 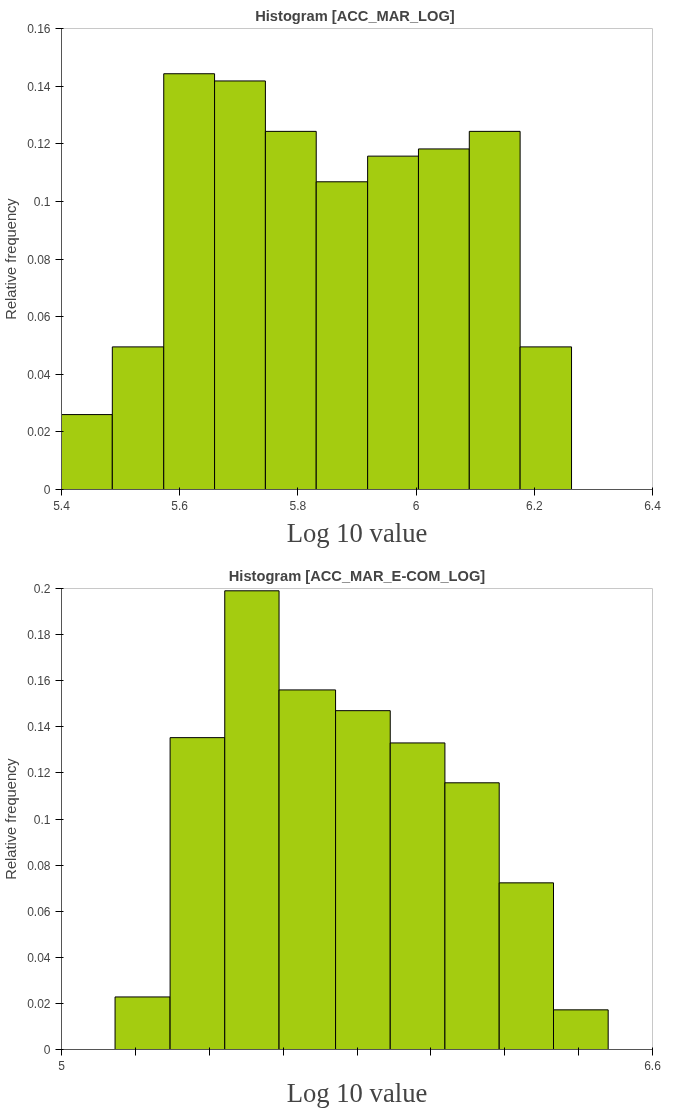 I want to click on y-tick-label: 0.18, so click(x=39, y=635).